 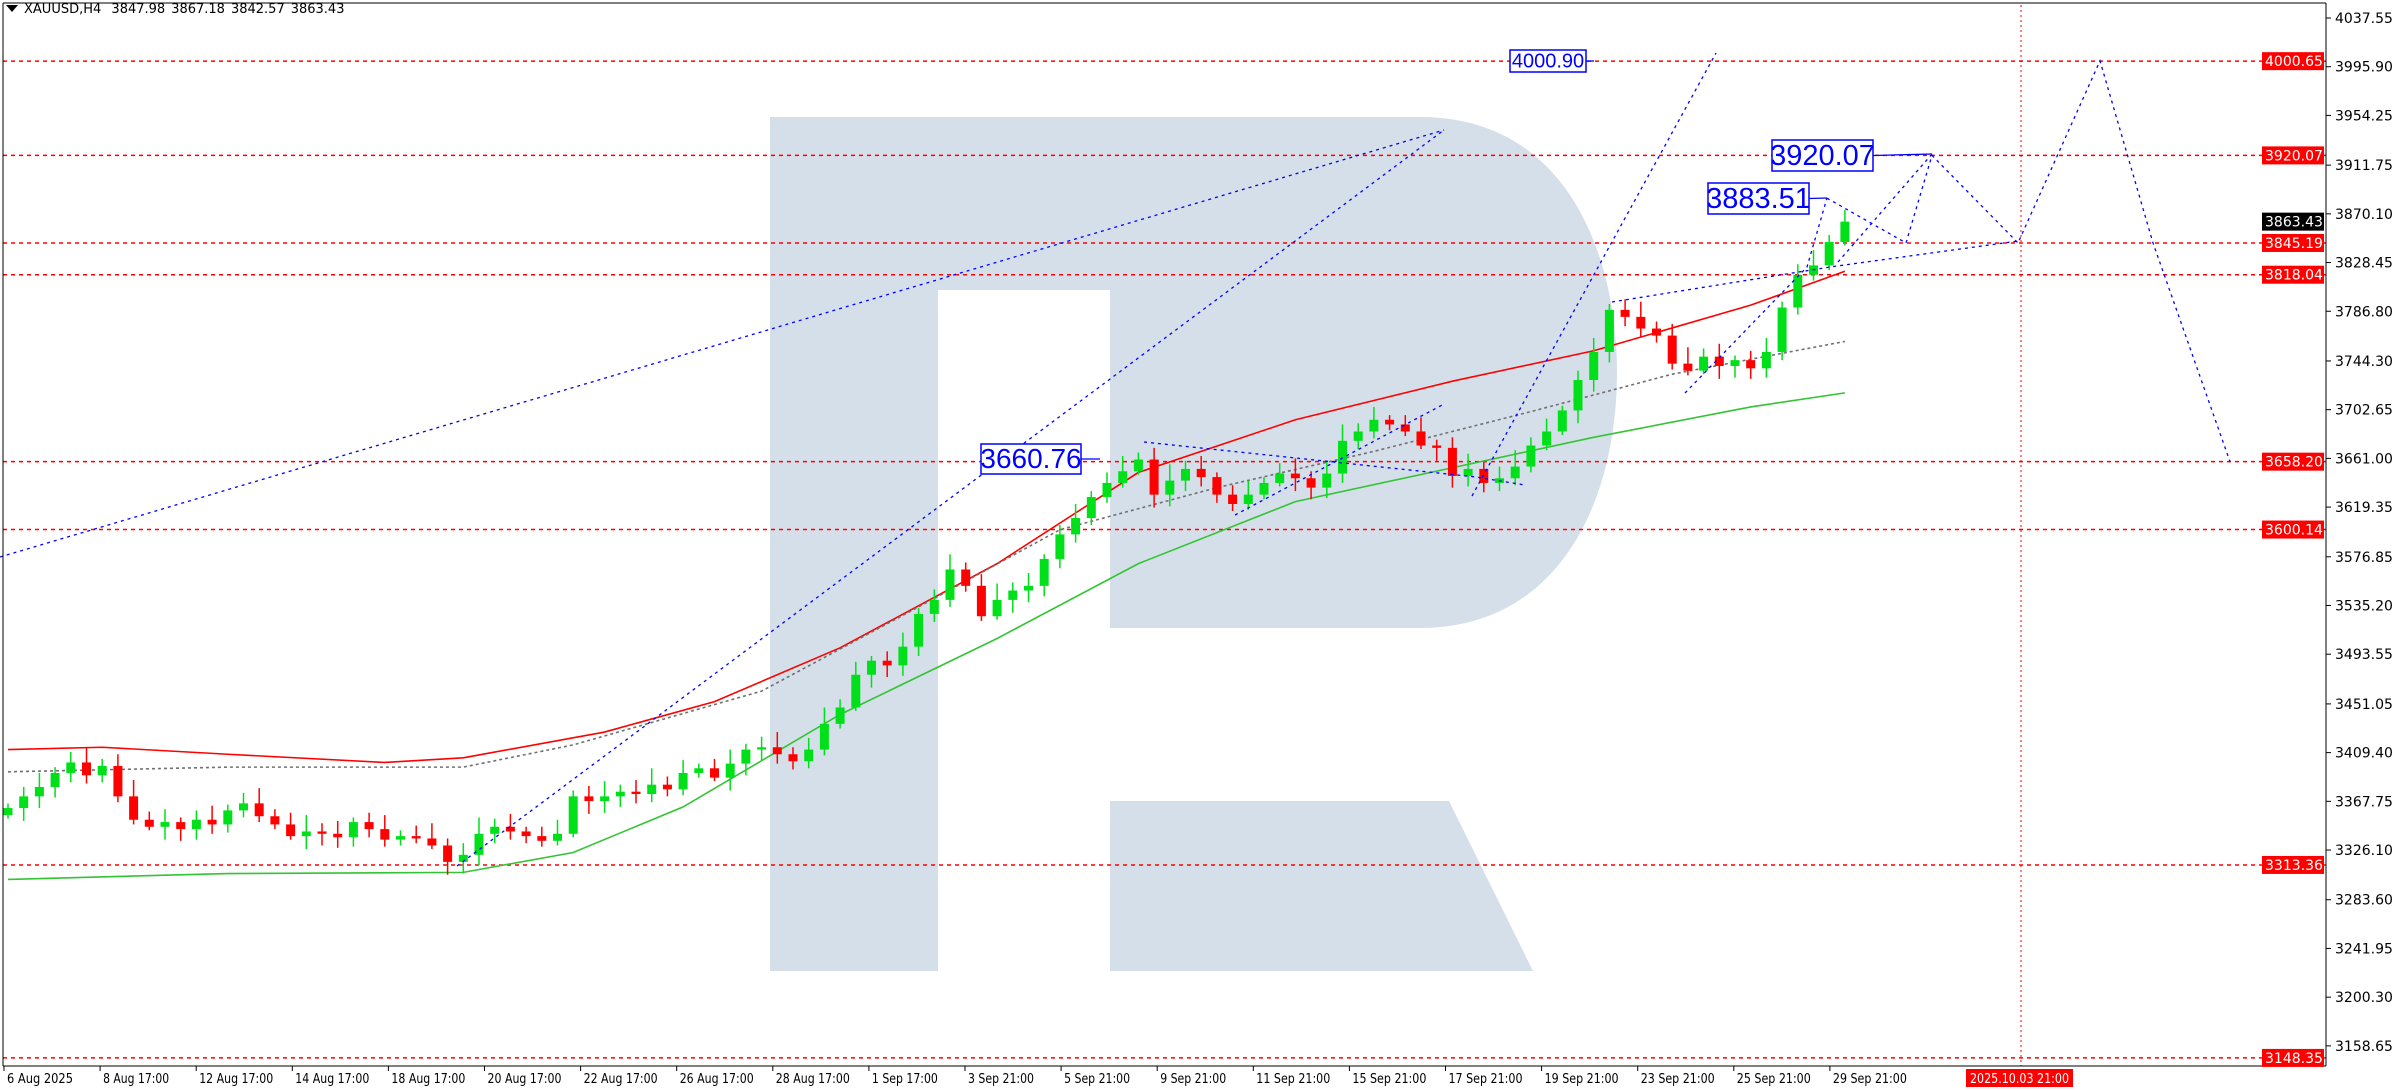 I want to click on symbol-timeframe: XAUUSD,H4, so click(x=63, y=9).